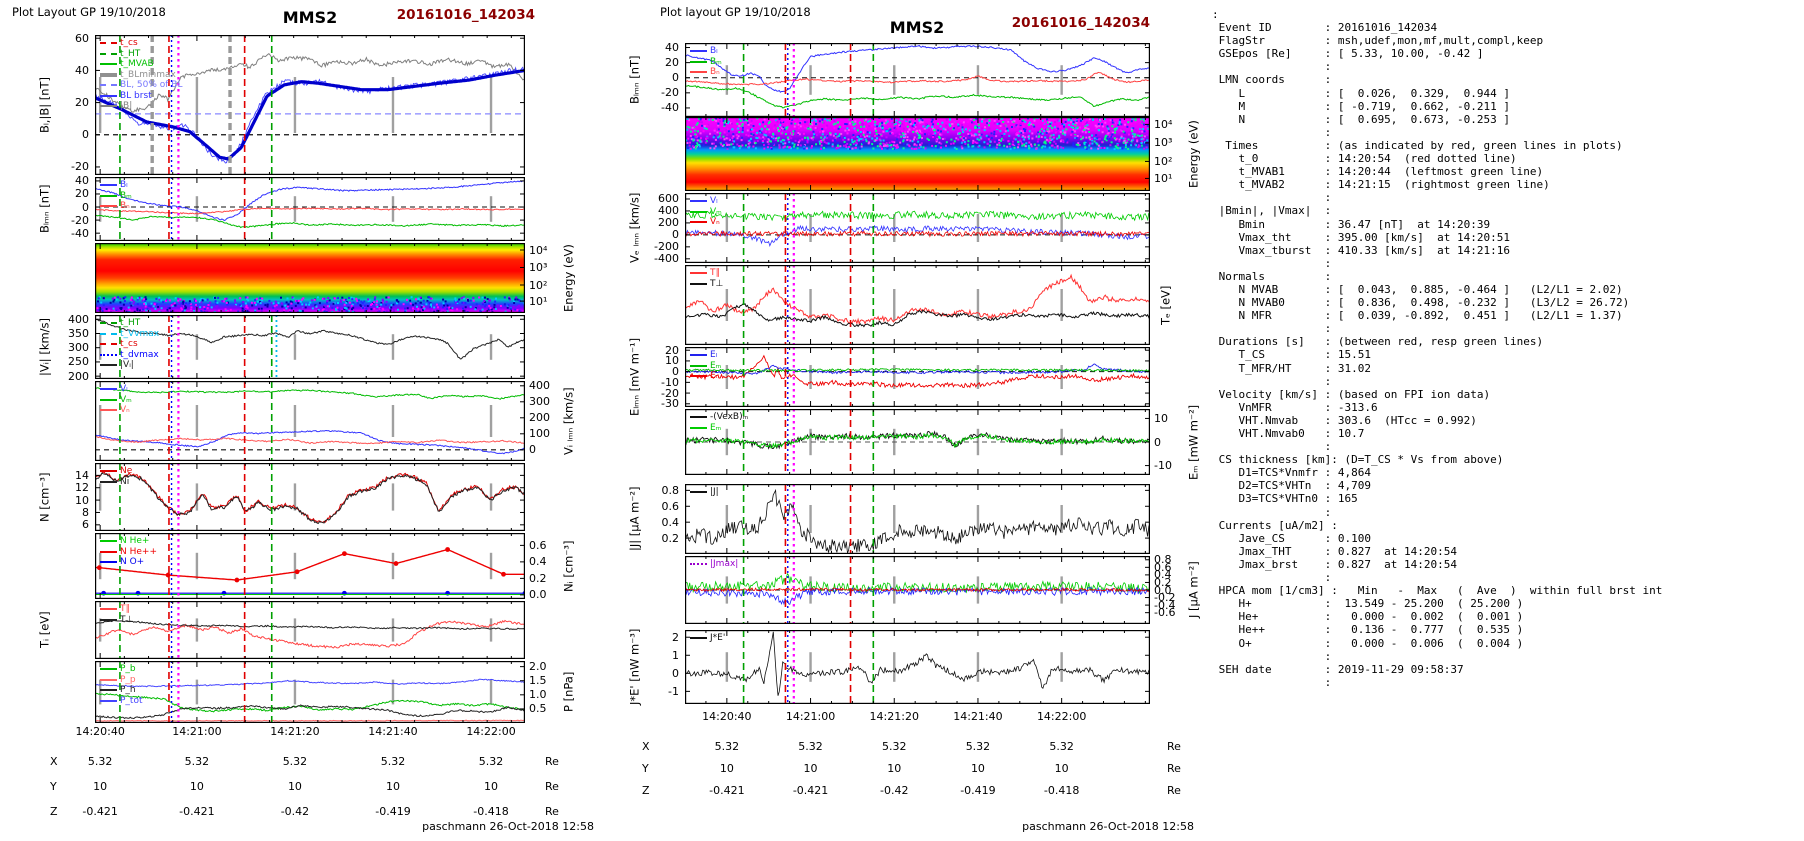  I want to click on plot-legend: P_b P_p P_h P_tot, so click(121, 685).